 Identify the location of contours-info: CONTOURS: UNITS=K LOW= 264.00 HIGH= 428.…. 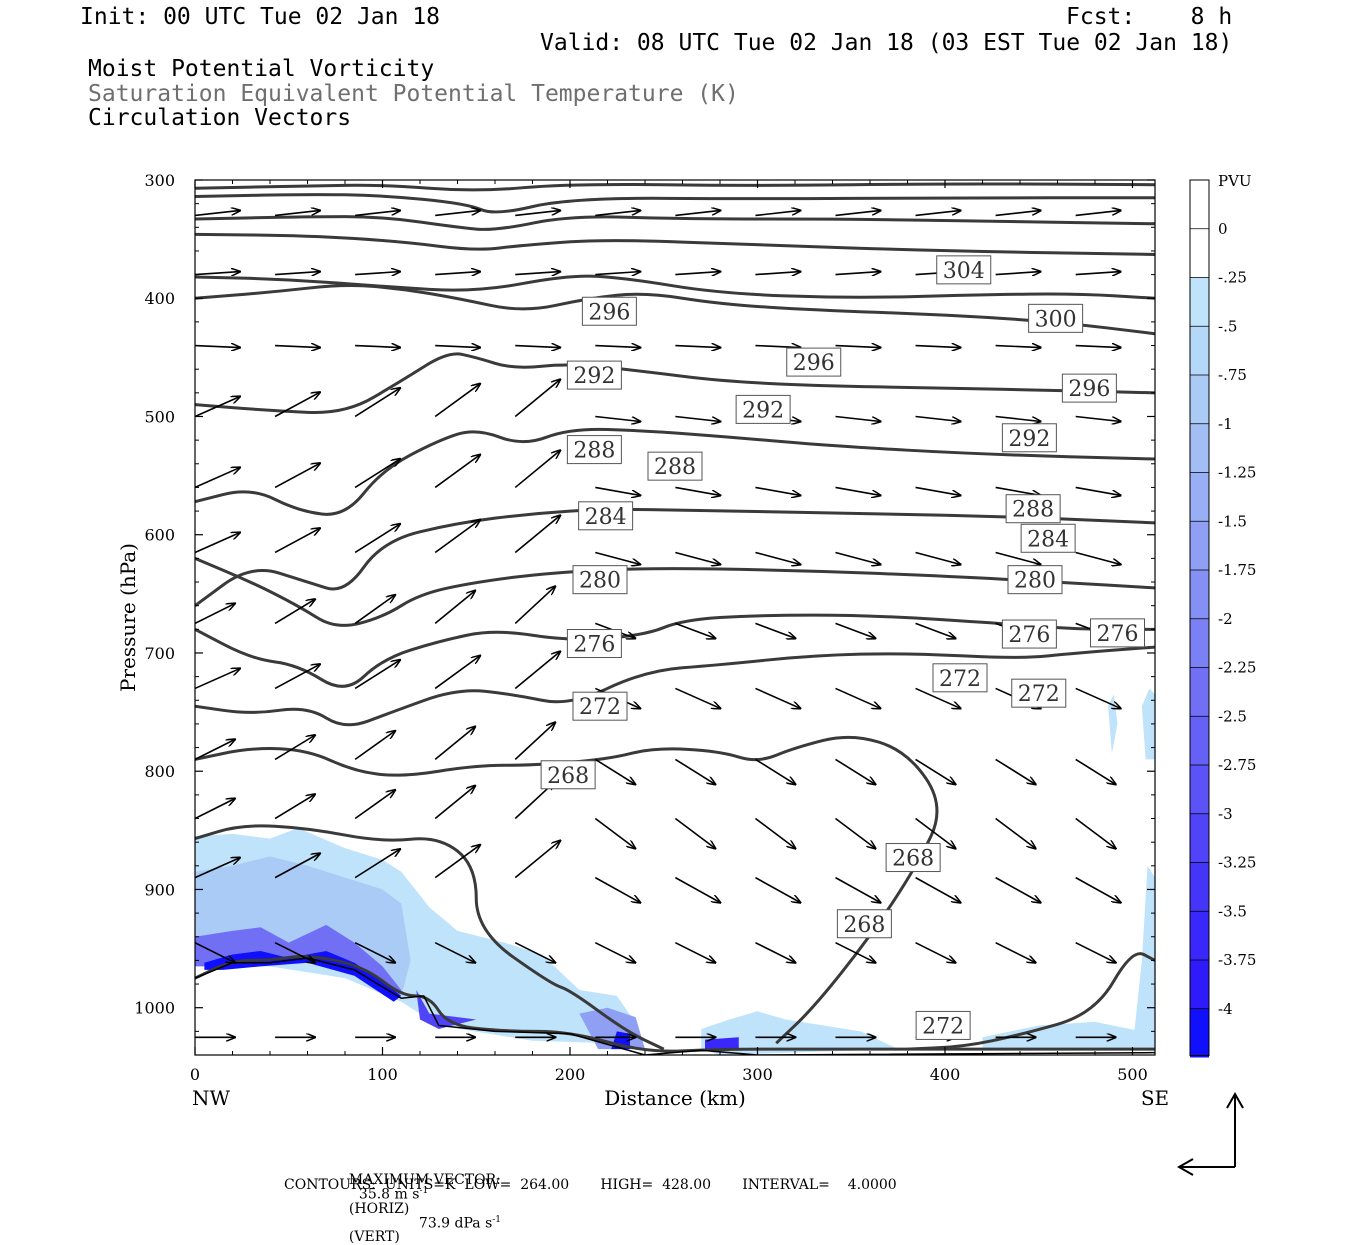
(590, 1185).